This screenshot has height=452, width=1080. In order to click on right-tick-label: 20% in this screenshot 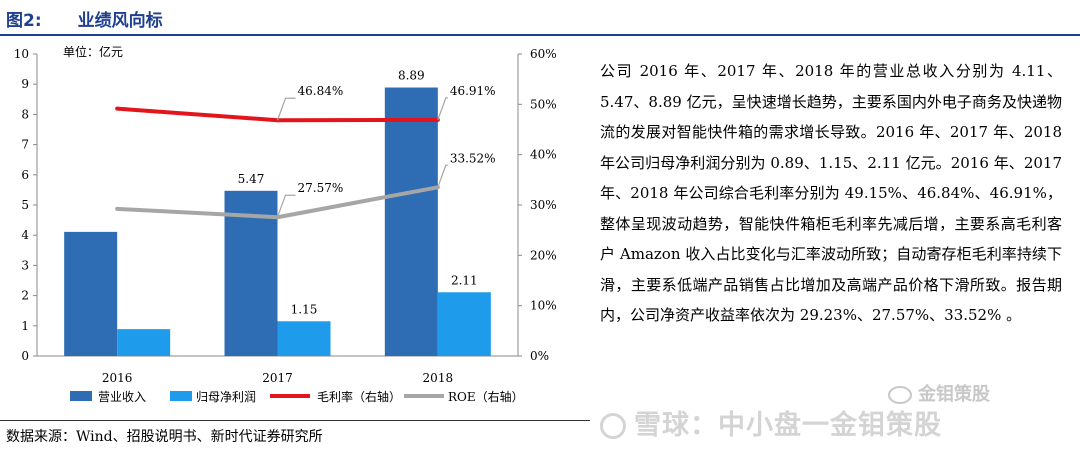, I will do `click(543, 255)`.